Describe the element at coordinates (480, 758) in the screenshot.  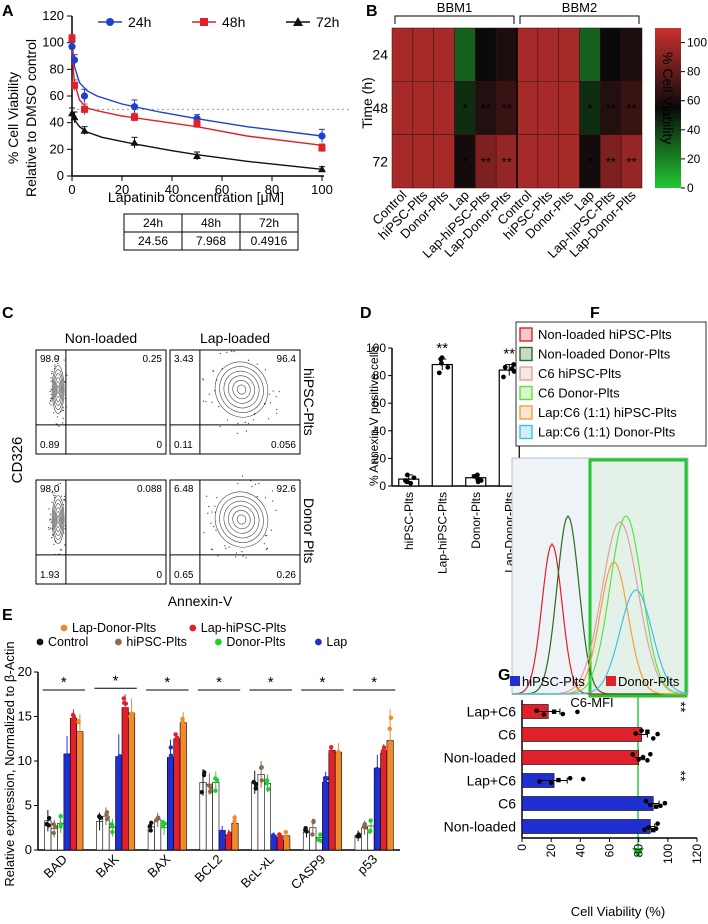
I see `g-y-tick-label: Non-loaded` at that location.